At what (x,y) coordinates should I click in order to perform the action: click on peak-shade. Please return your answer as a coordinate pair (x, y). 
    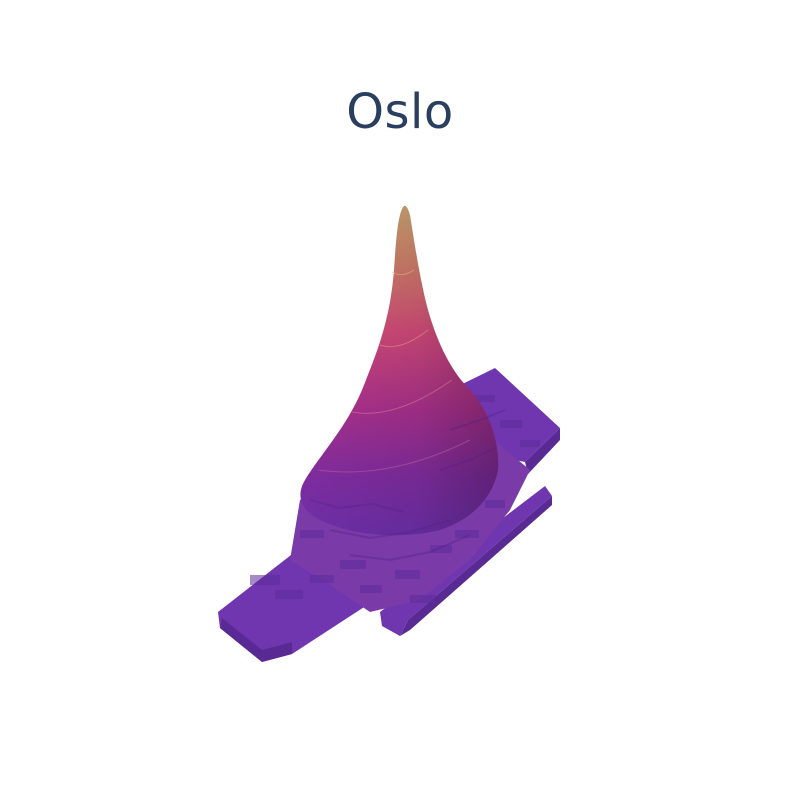
    Looking at the image, I should click on (399, 370).